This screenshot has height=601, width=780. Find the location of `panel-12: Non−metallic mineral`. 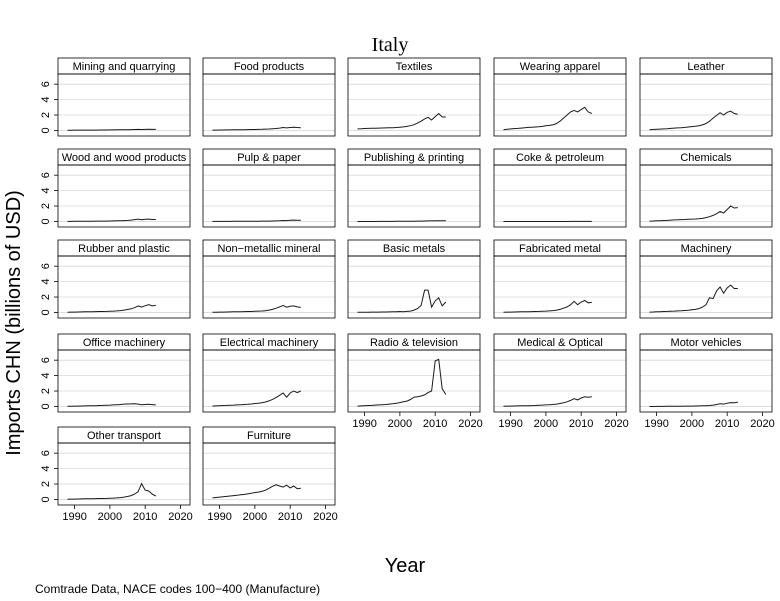

panel-12: Non−metallic mineral is located at coordinates (269, 279).